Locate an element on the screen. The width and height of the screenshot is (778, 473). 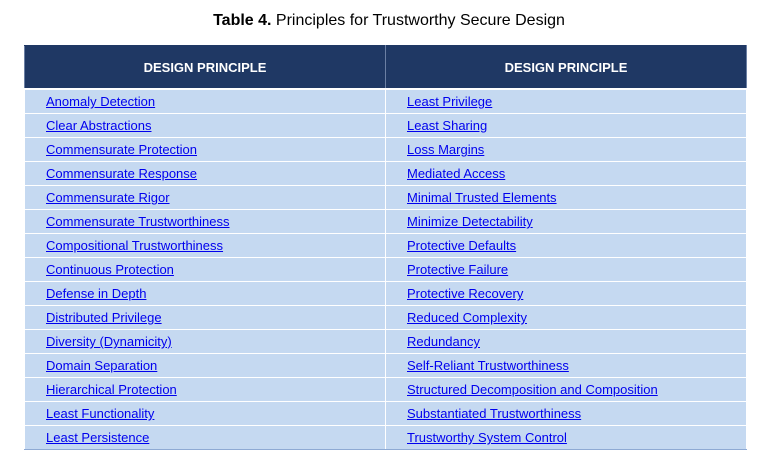
principle-cell-right: Protective Failure is located at coordinates (566, 269).